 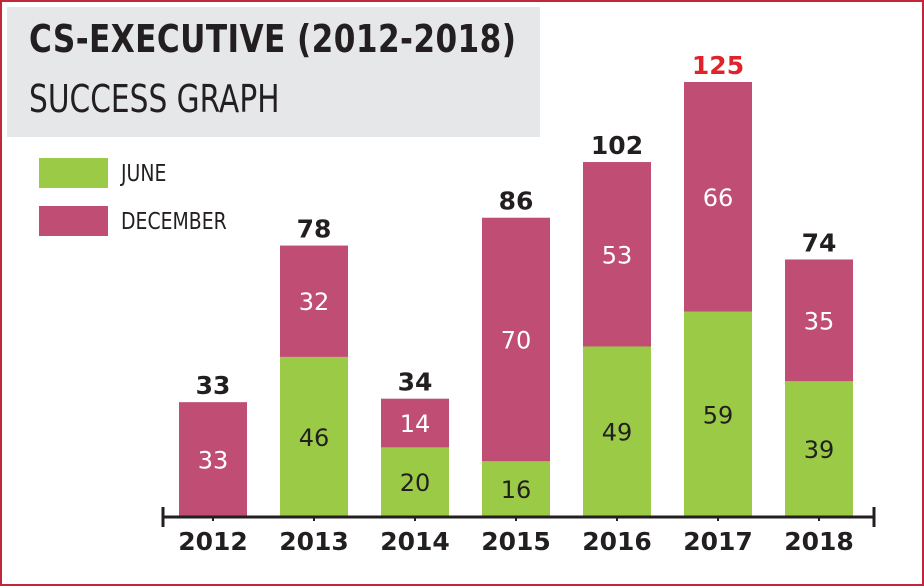 I want to click on legend-label-june: JUNE, so click(x=144, y=174).